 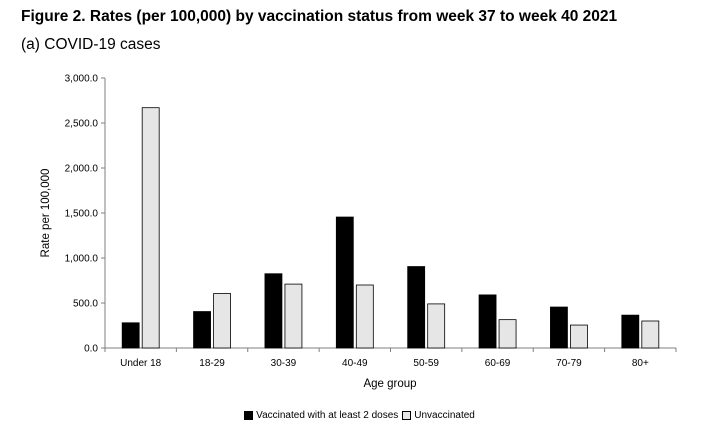 What do you see at coordinates (85, 304) in the screenshot?
I see `y-tick-label: 500.0` at bounding box center [85, 304].